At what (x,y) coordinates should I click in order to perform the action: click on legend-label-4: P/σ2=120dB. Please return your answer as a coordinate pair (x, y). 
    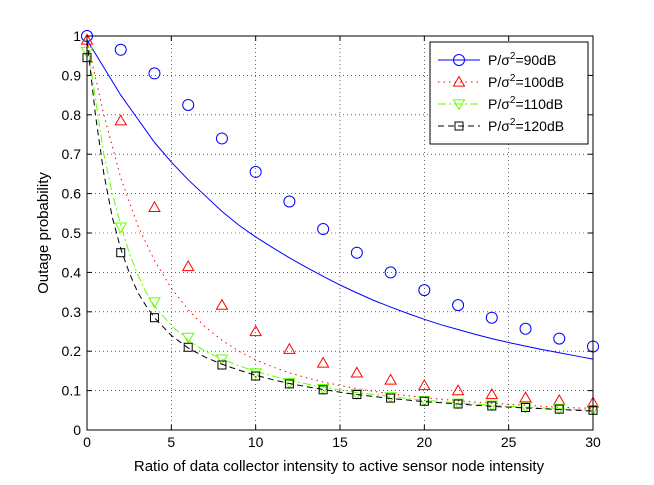
    Looking at the image, I should click on (526, 125).